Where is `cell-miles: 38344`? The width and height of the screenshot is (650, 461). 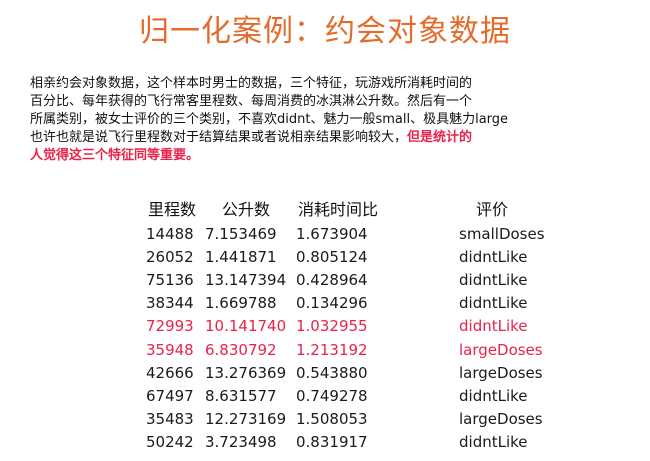
cell-miles: 38344 is located at coordinates (170, 303).